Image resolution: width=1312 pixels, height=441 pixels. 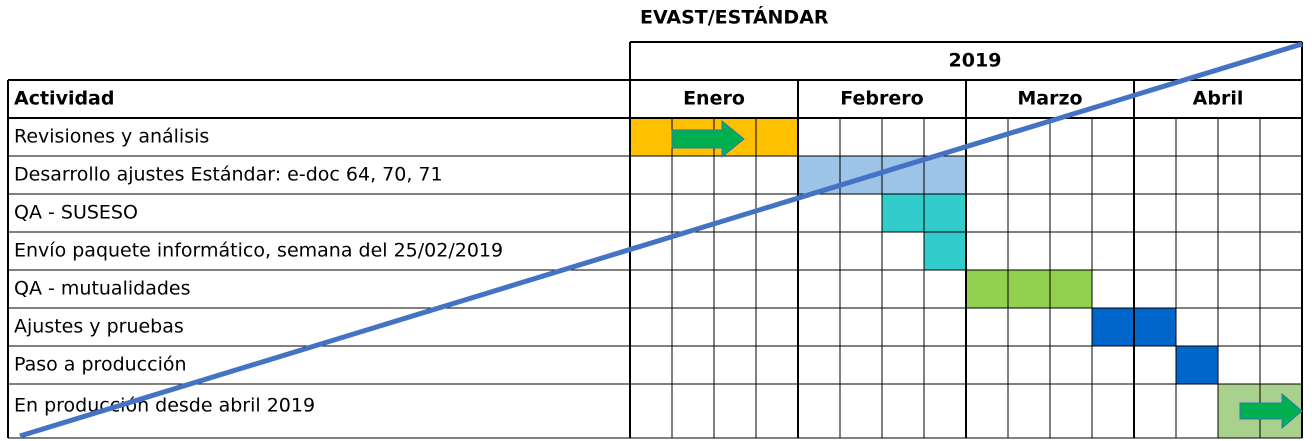 What do you see at coordinates (99, 327) in the screenshot?
I see `activity-label: Ajustes y pruebas` at bounding box center [99, 327].